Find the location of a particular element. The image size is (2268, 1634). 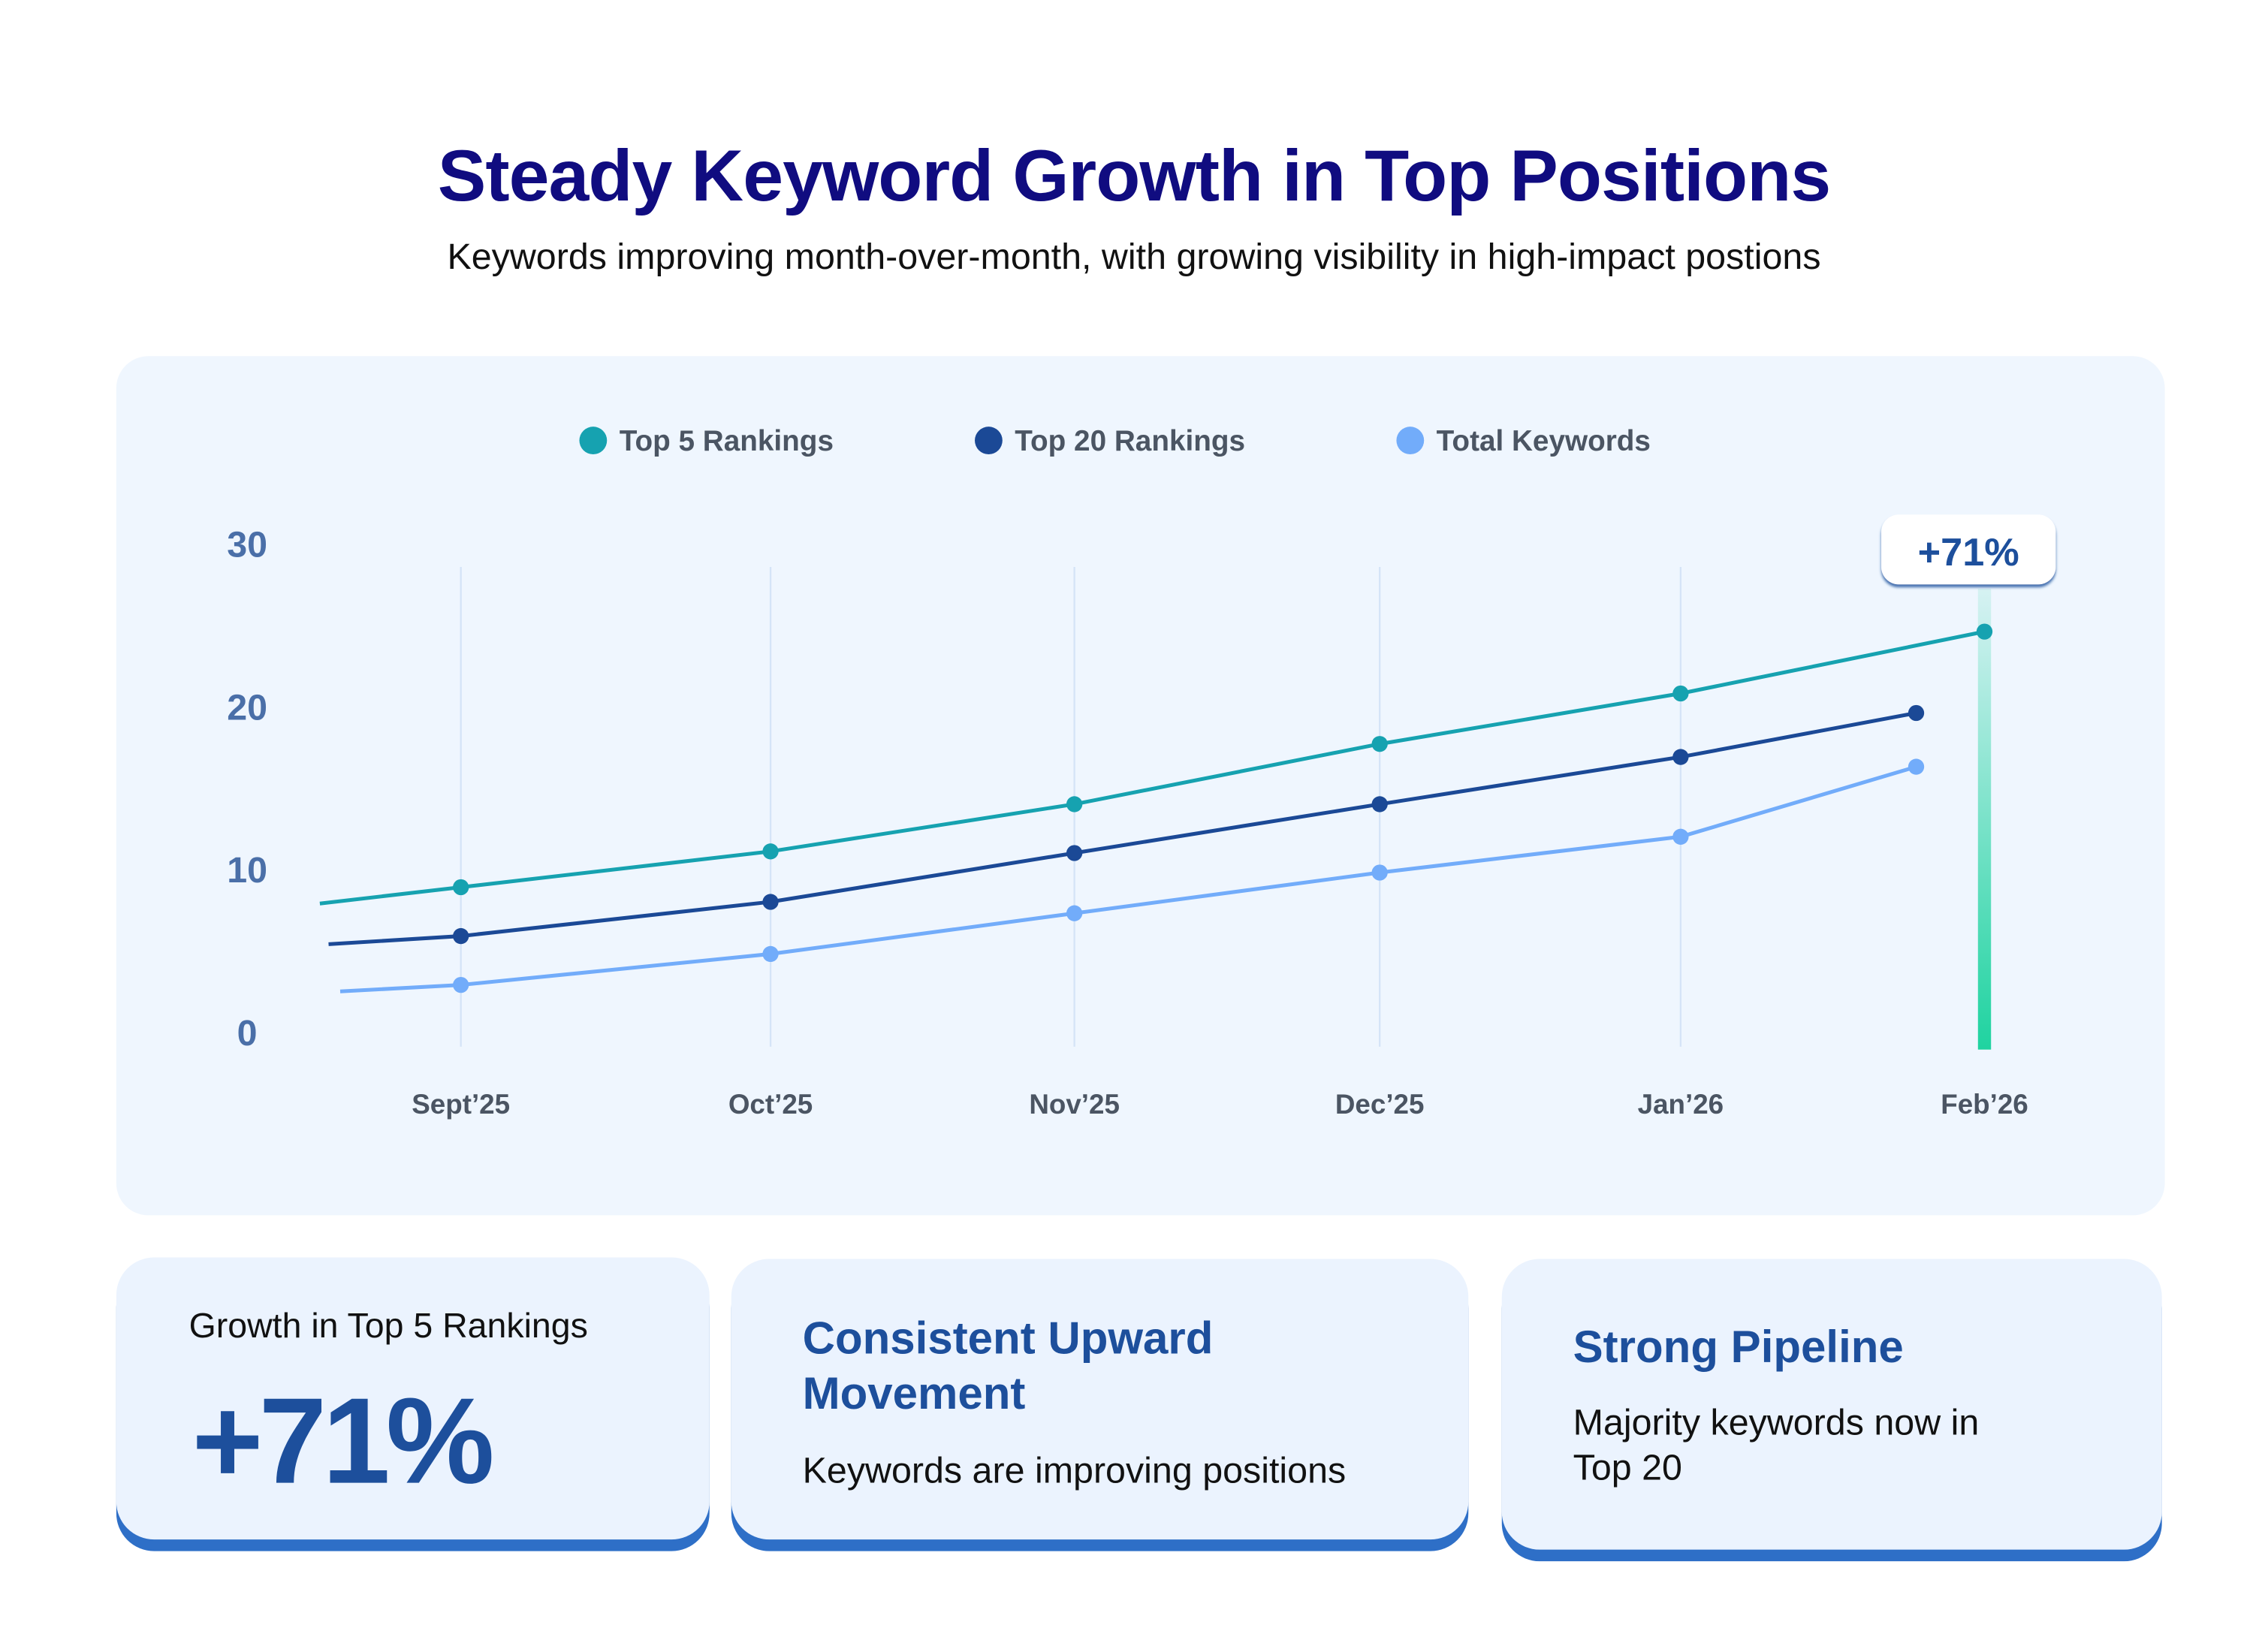

growth-badge-label: +71% is located at coordinates (1968, 552).